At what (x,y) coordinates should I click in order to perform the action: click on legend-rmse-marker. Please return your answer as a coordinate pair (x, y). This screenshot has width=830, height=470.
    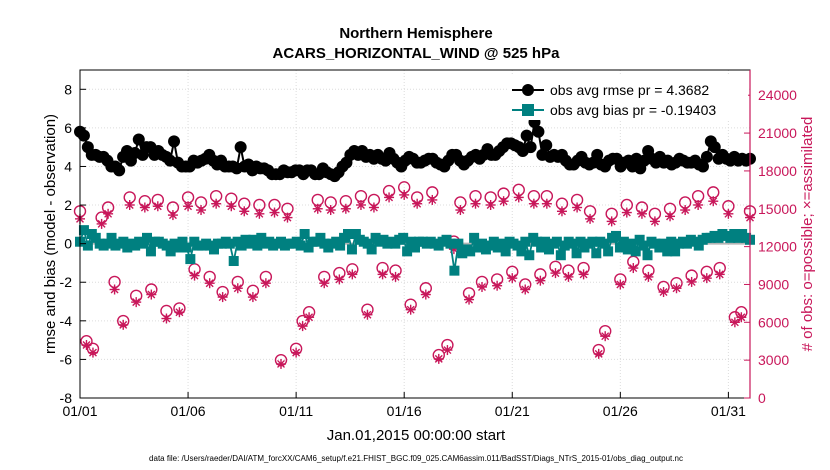
    Looking at the image, I should click on (528, 90).